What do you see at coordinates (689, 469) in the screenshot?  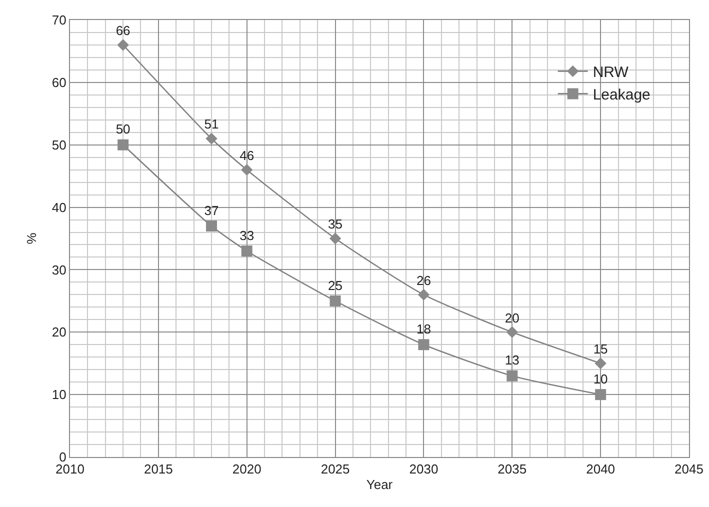 I see `x-tick-label: 2045` at bounding box center [689, 469].